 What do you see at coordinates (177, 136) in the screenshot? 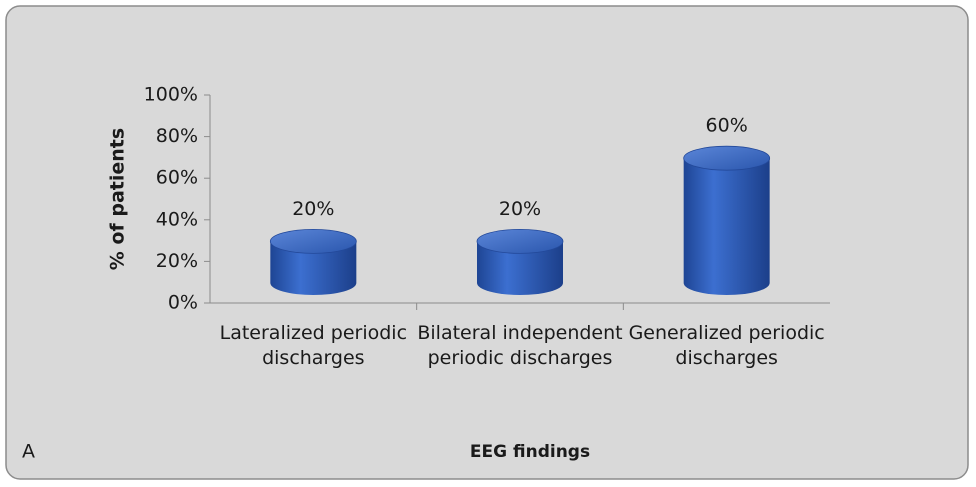
I see `y-tick-label: 80%` at bounding box center [177, 136].